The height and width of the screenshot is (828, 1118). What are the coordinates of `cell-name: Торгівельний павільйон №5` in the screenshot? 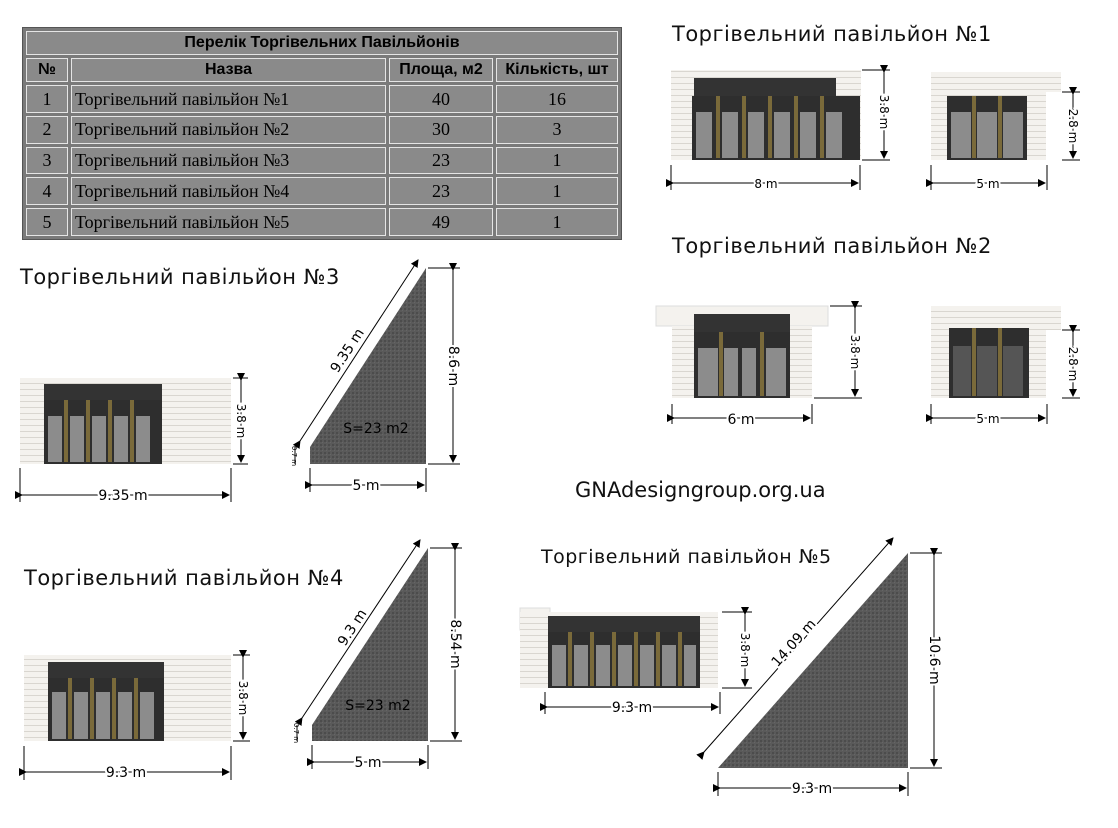 It's located at (228, 222).